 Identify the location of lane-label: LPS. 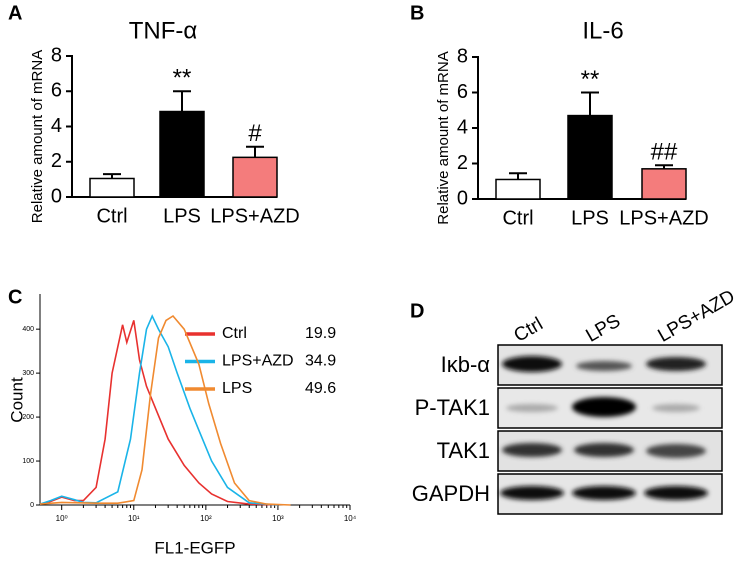
(604, 329).